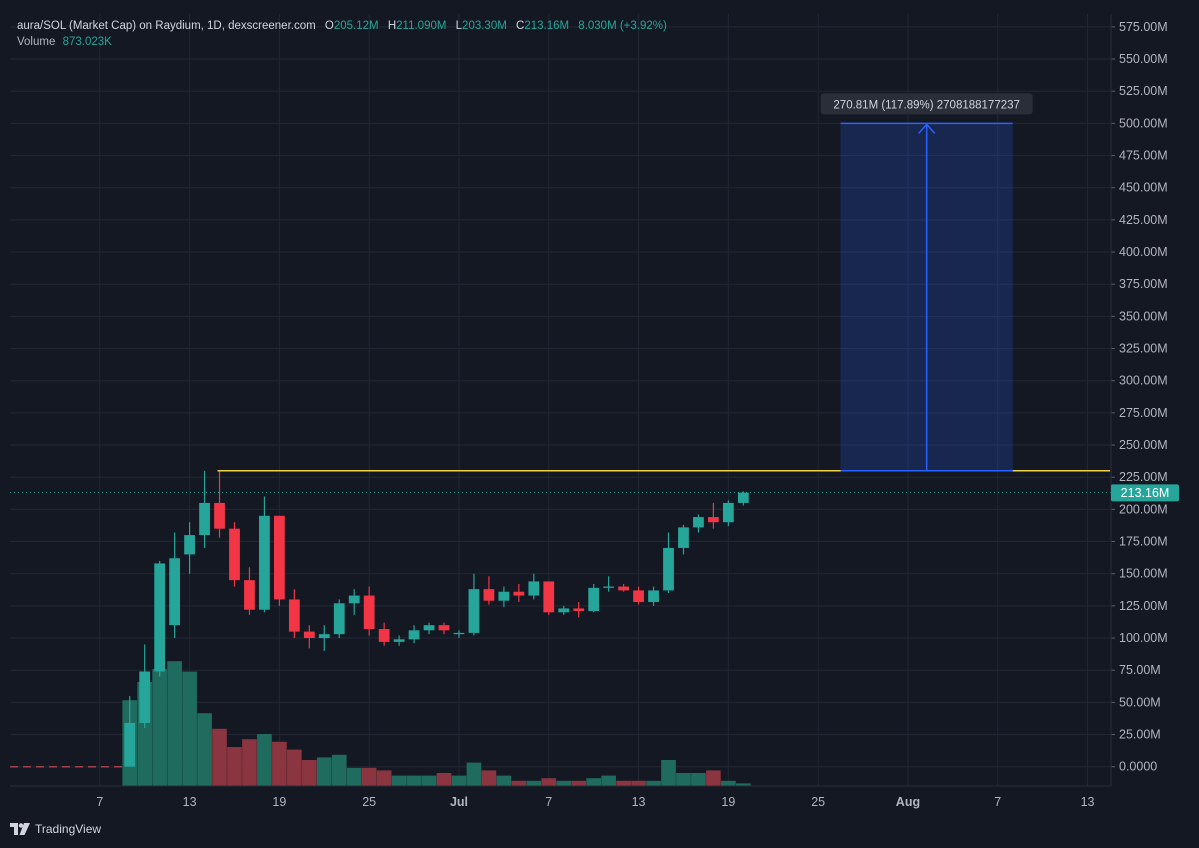  Describe the element at coordinates (1140, 702) in the screenshot. I see `y-axis-tick-label: 50.00M` at that location.